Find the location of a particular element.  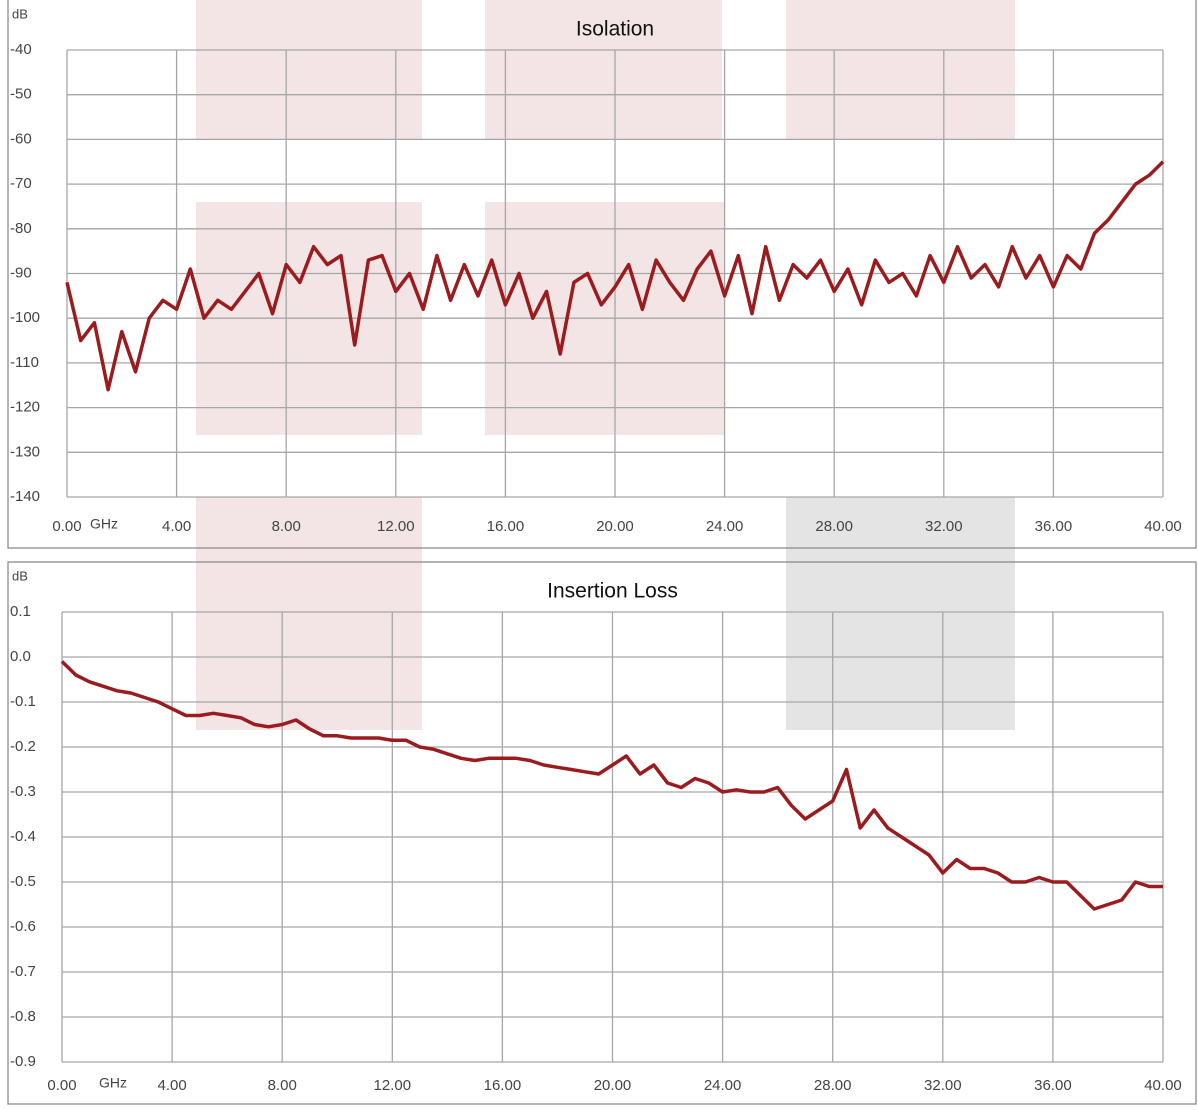

y-tick-label: -70 is located at coordinates (21, 183).